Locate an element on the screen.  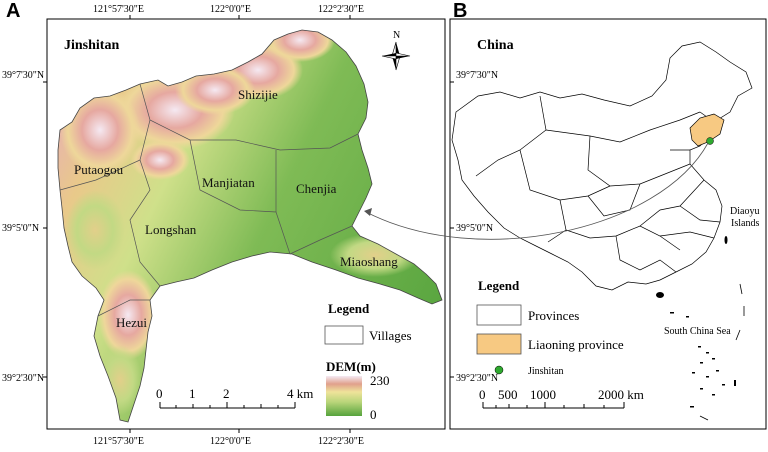
liaoning-province is located at coordinates (707, 130).